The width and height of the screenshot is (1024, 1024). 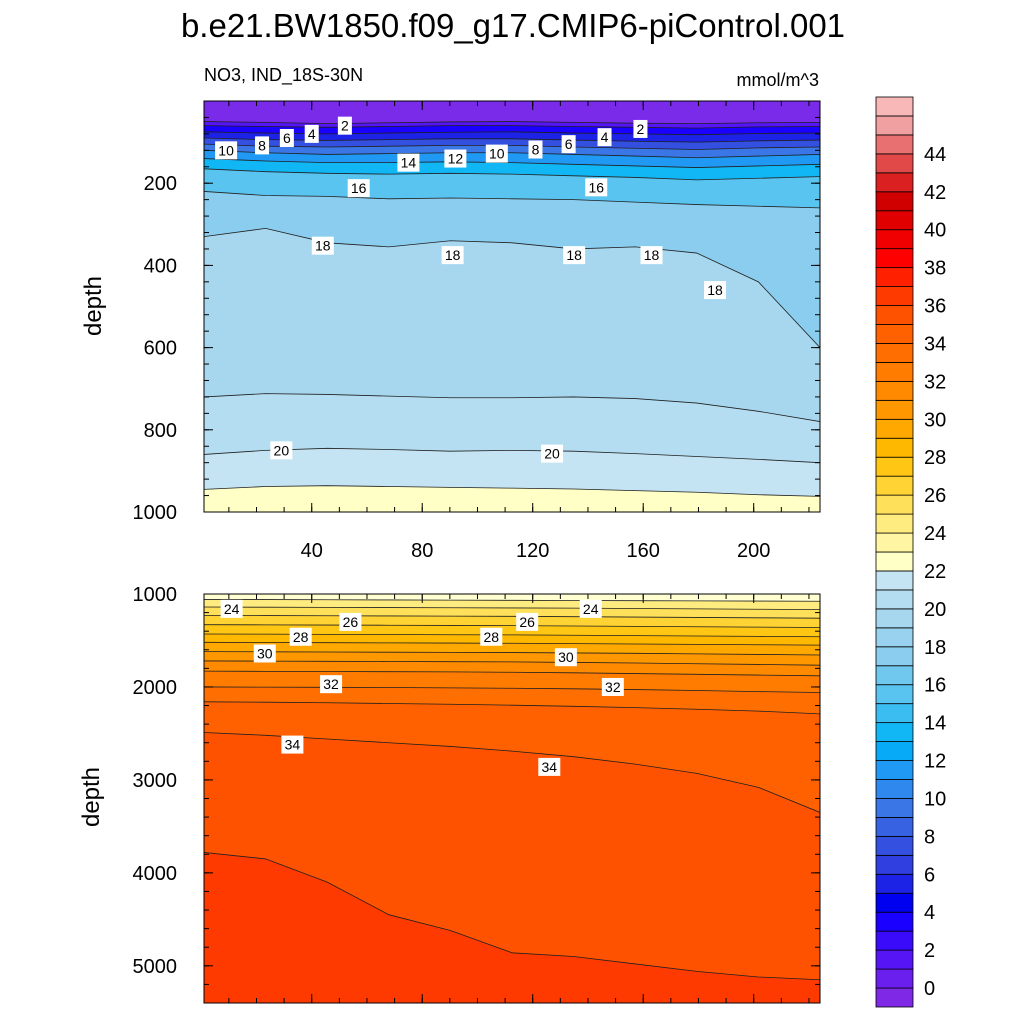 What do you see at coordinates (753, 551) in the screenshot?
I see `x-tick-label: 200` at bounding box center [753, 551].